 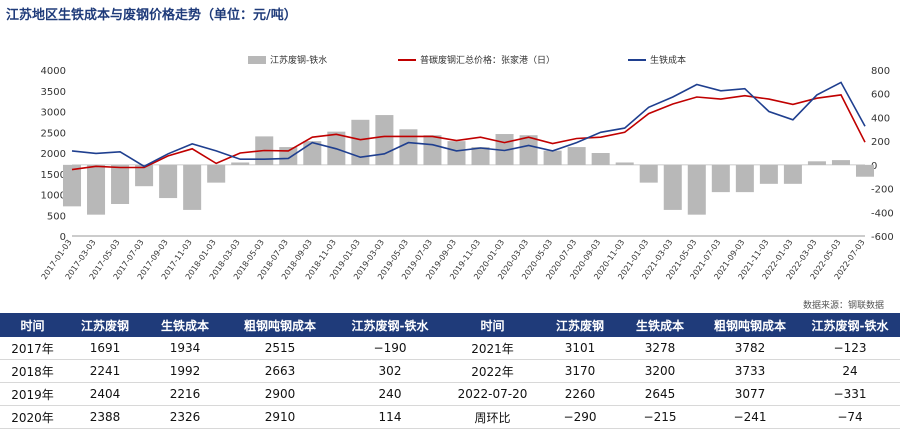 What do you see at coordinates (53, 154) in the screenshot?
I see `left-tick-label: 2000` at bounding box center [53, 154].